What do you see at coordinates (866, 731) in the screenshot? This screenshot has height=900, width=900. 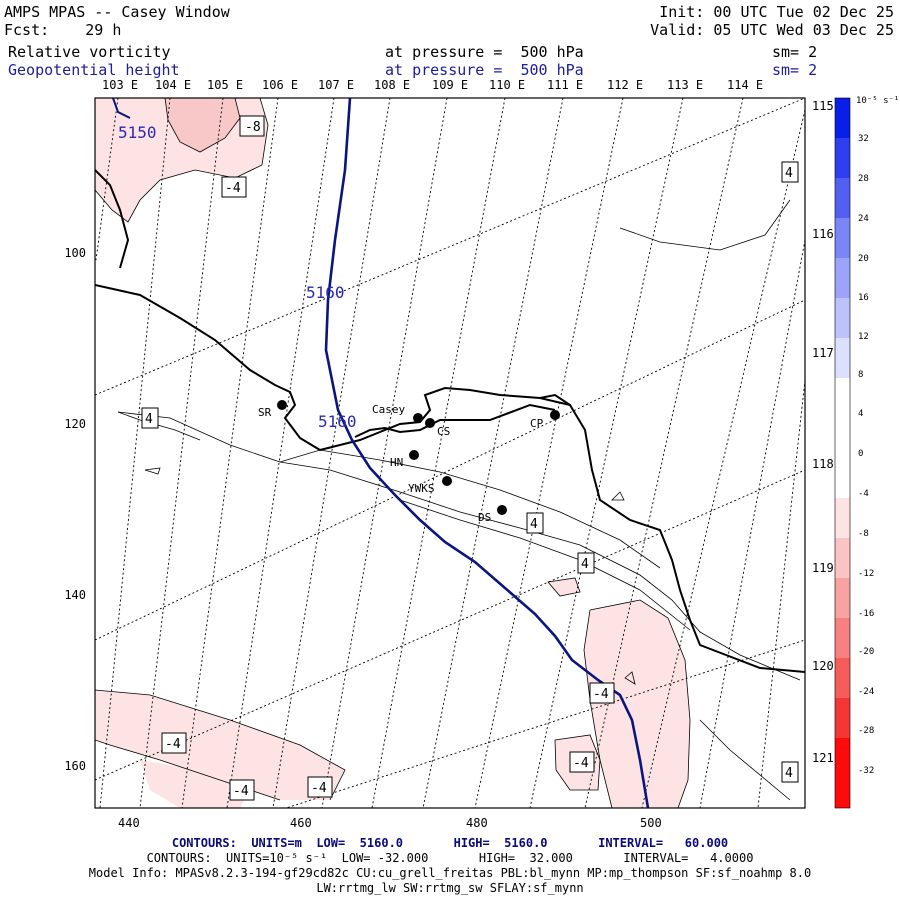 I see `svg-text: -28` at bounding box center [866, 731].